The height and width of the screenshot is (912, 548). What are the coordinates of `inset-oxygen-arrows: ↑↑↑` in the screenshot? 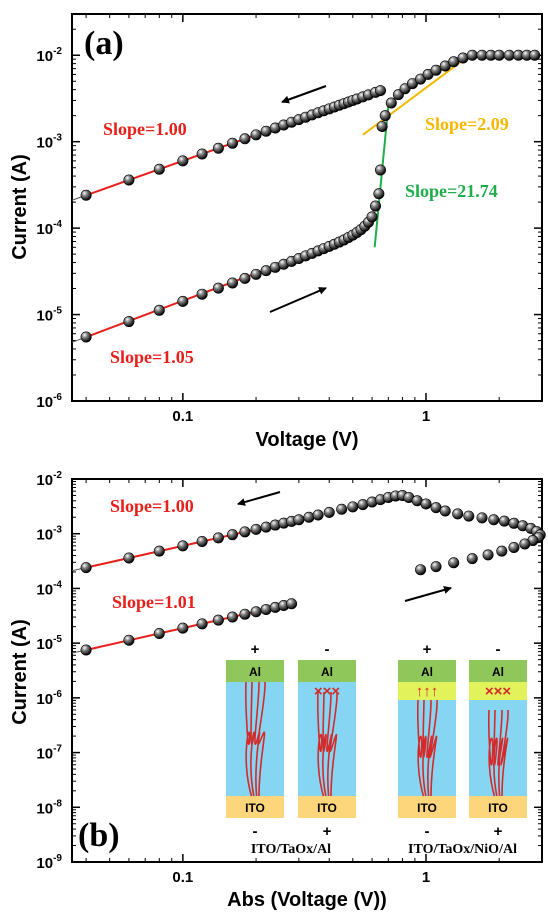 It's located at (427, 691).